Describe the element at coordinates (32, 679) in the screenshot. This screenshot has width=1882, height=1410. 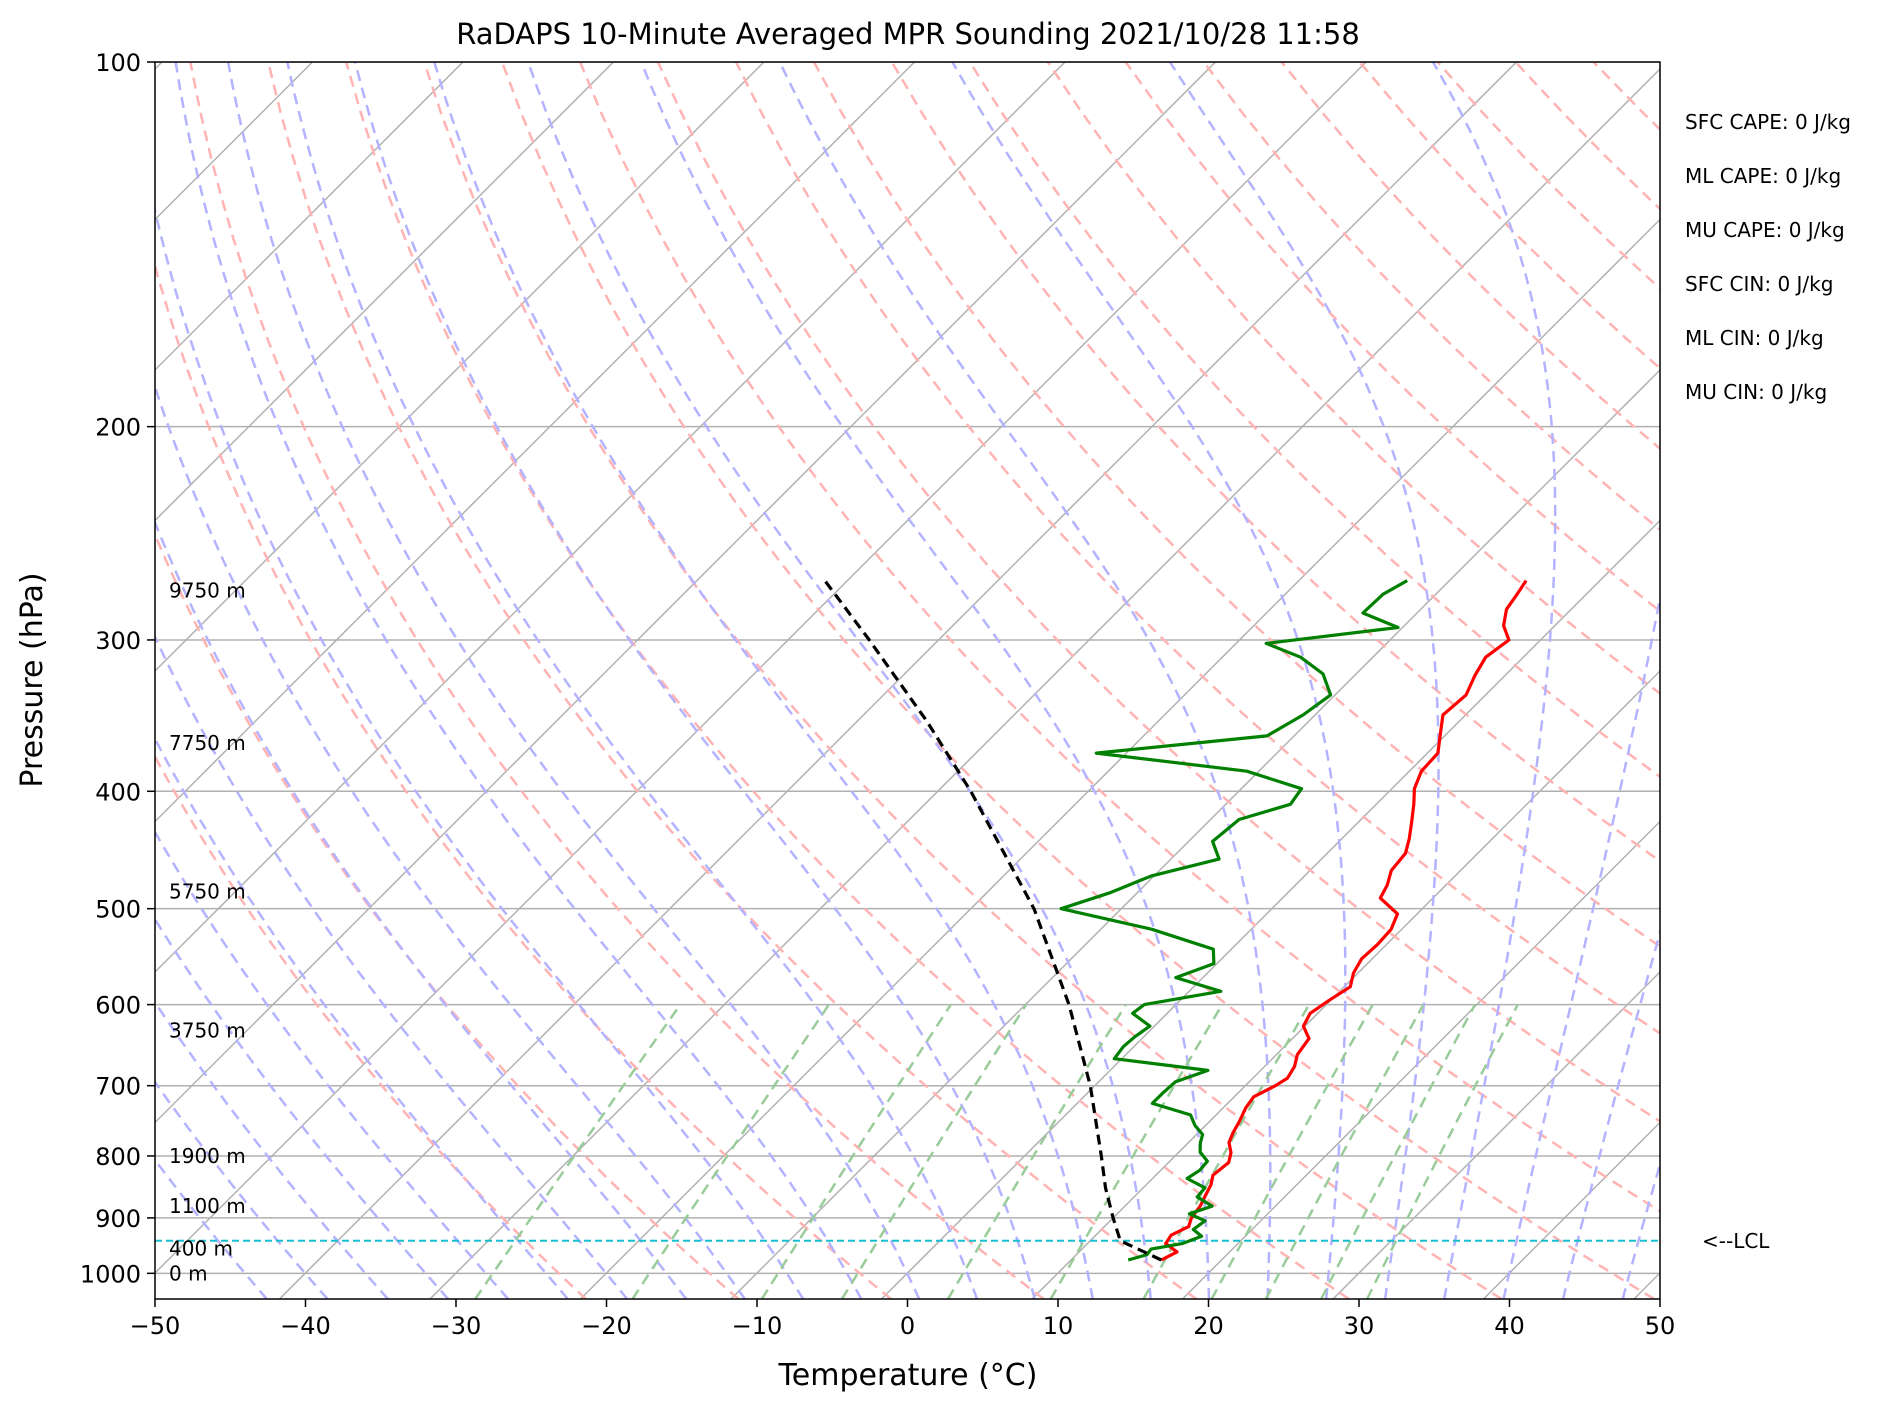
I see `y-axis-label: Pressure (hPa)` at that location.